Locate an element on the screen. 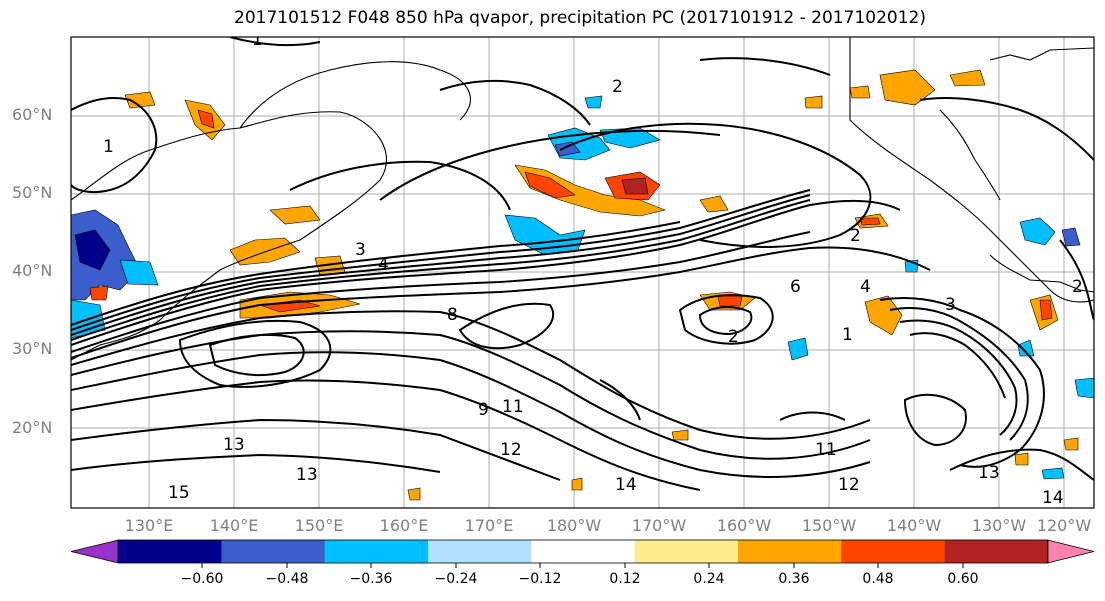 This screenshot has width=1105, height=601. contour-label: 15 is located at coordinates (179, 493).